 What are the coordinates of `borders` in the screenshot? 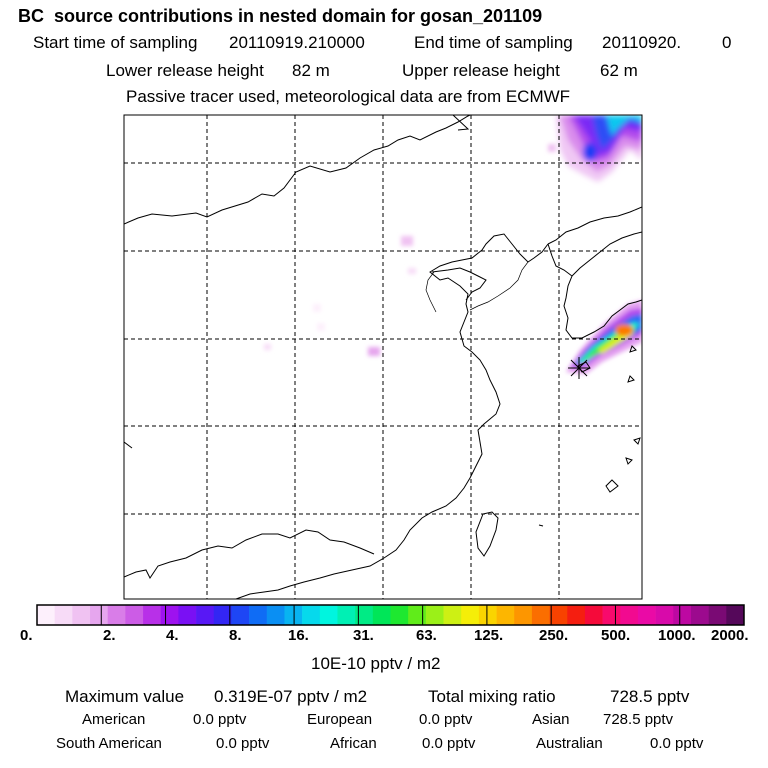 It's located at (477, 287).